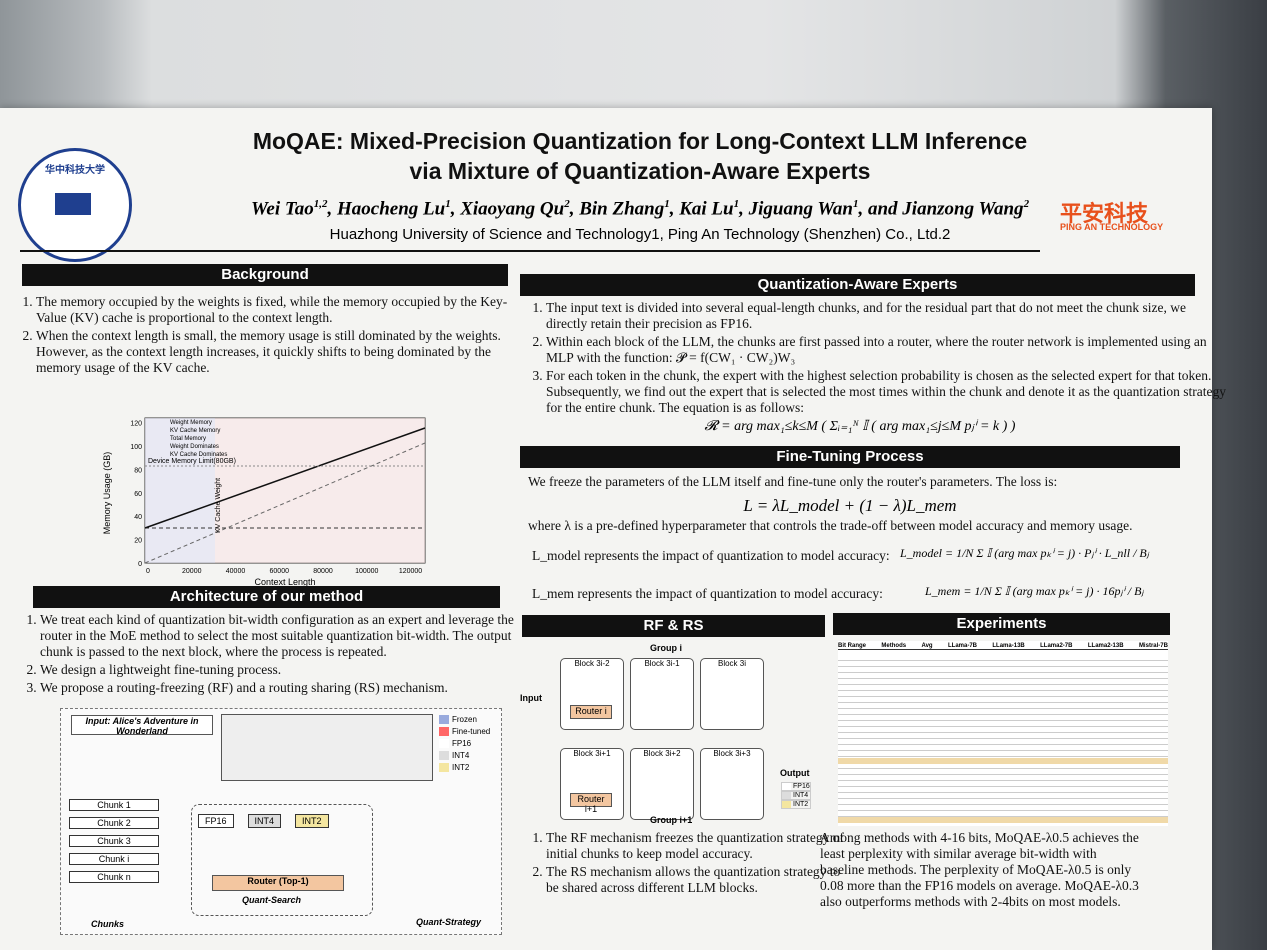 Image resolution: width=1267 pixels, height=950 pixels. Describe the element at coordinates (283, 820) in the screenshot. I see `precision-row: FP16 INT4 INT2` at that location.